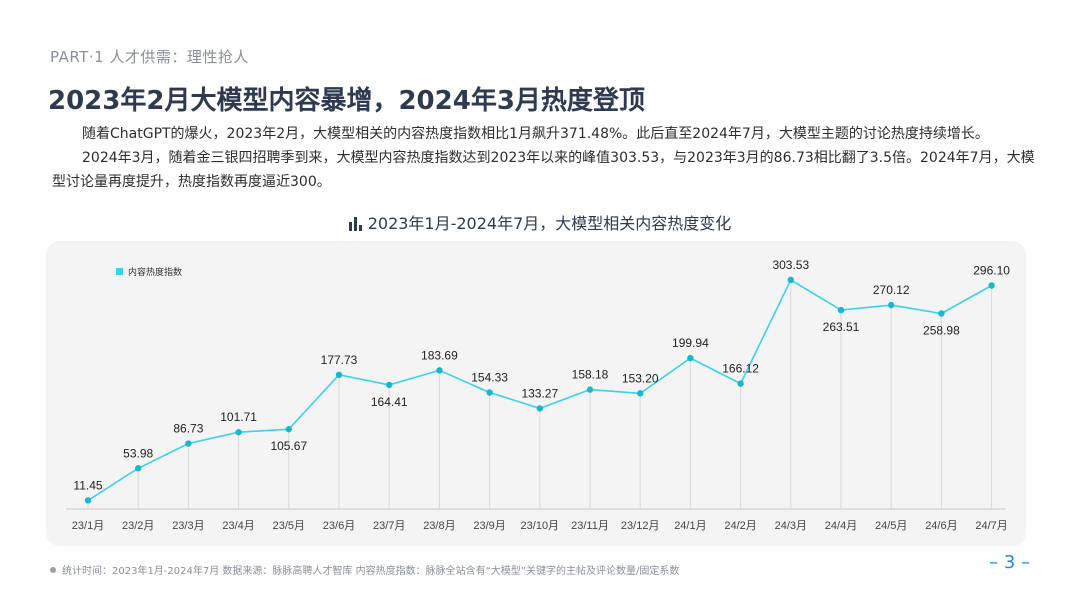 Image resolution: width=1080 pixels, height=608 pixels. Describe the element at coordinates (138, 453) in the screenshot. I see `data-label: 53.98` at that location.